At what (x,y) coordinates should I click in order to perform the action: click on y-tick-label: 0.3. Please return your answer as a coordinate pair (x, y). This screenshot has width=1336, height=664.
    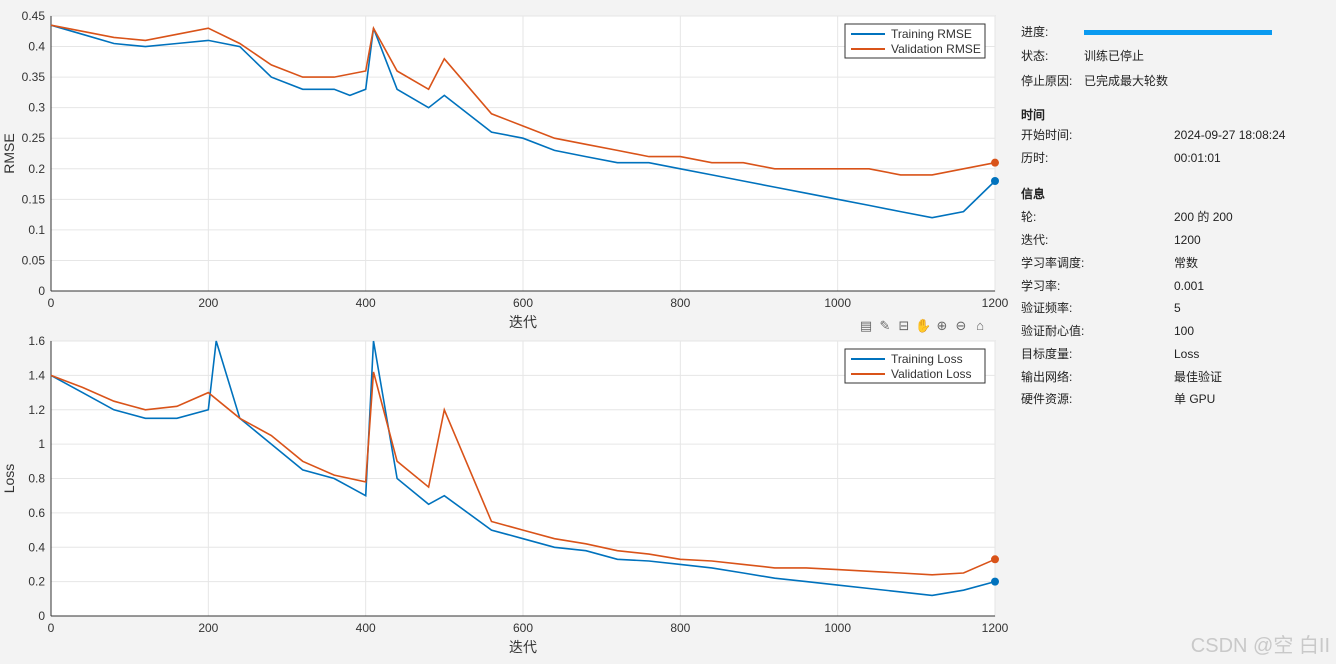
    Looking at the image, I should click on (36, 108).